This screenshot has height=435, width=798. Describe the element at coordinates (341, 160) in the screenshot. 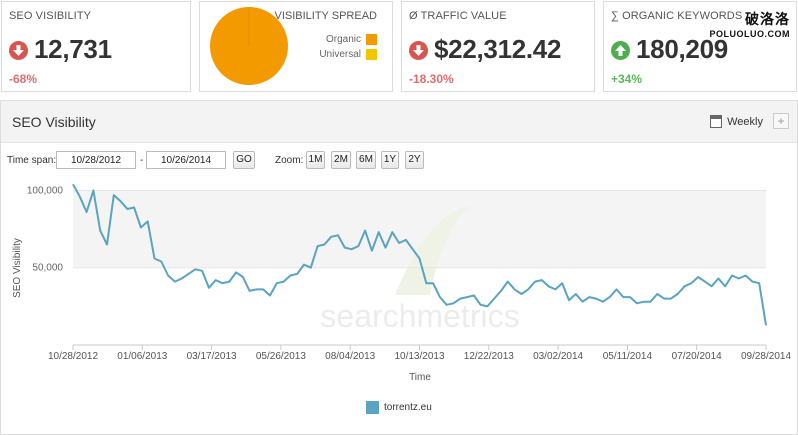

I see `zoom-2m-button: 2M` at that location.